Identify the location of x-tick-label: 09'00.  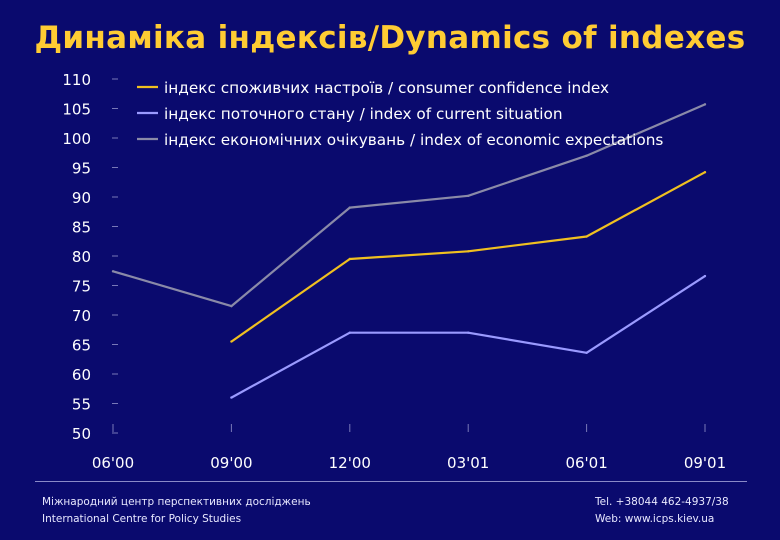
(231, 463).